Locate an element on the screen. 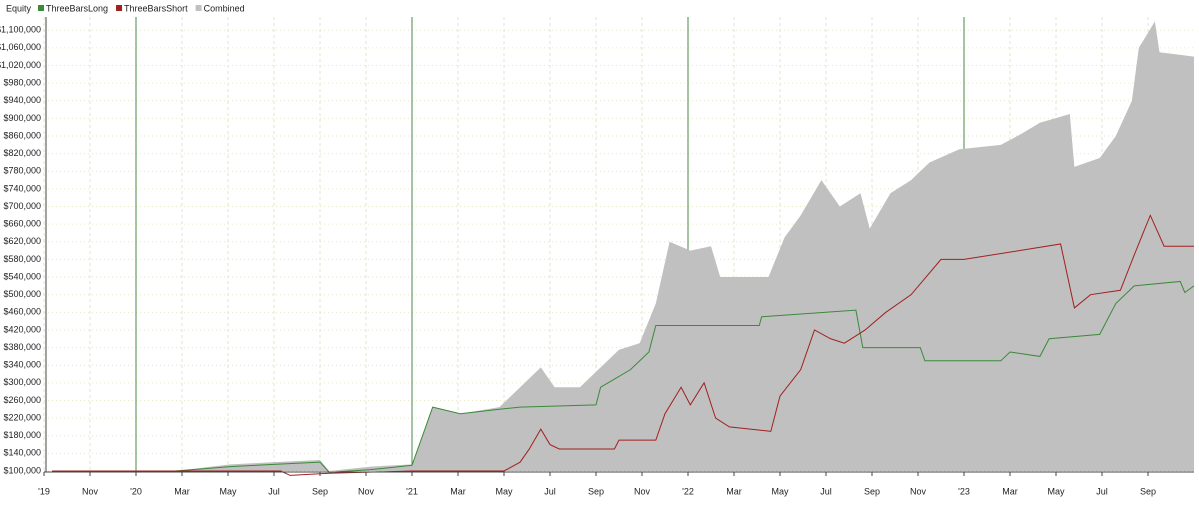  y-tick-label: $500,000 is located at coordinates (22, 294).